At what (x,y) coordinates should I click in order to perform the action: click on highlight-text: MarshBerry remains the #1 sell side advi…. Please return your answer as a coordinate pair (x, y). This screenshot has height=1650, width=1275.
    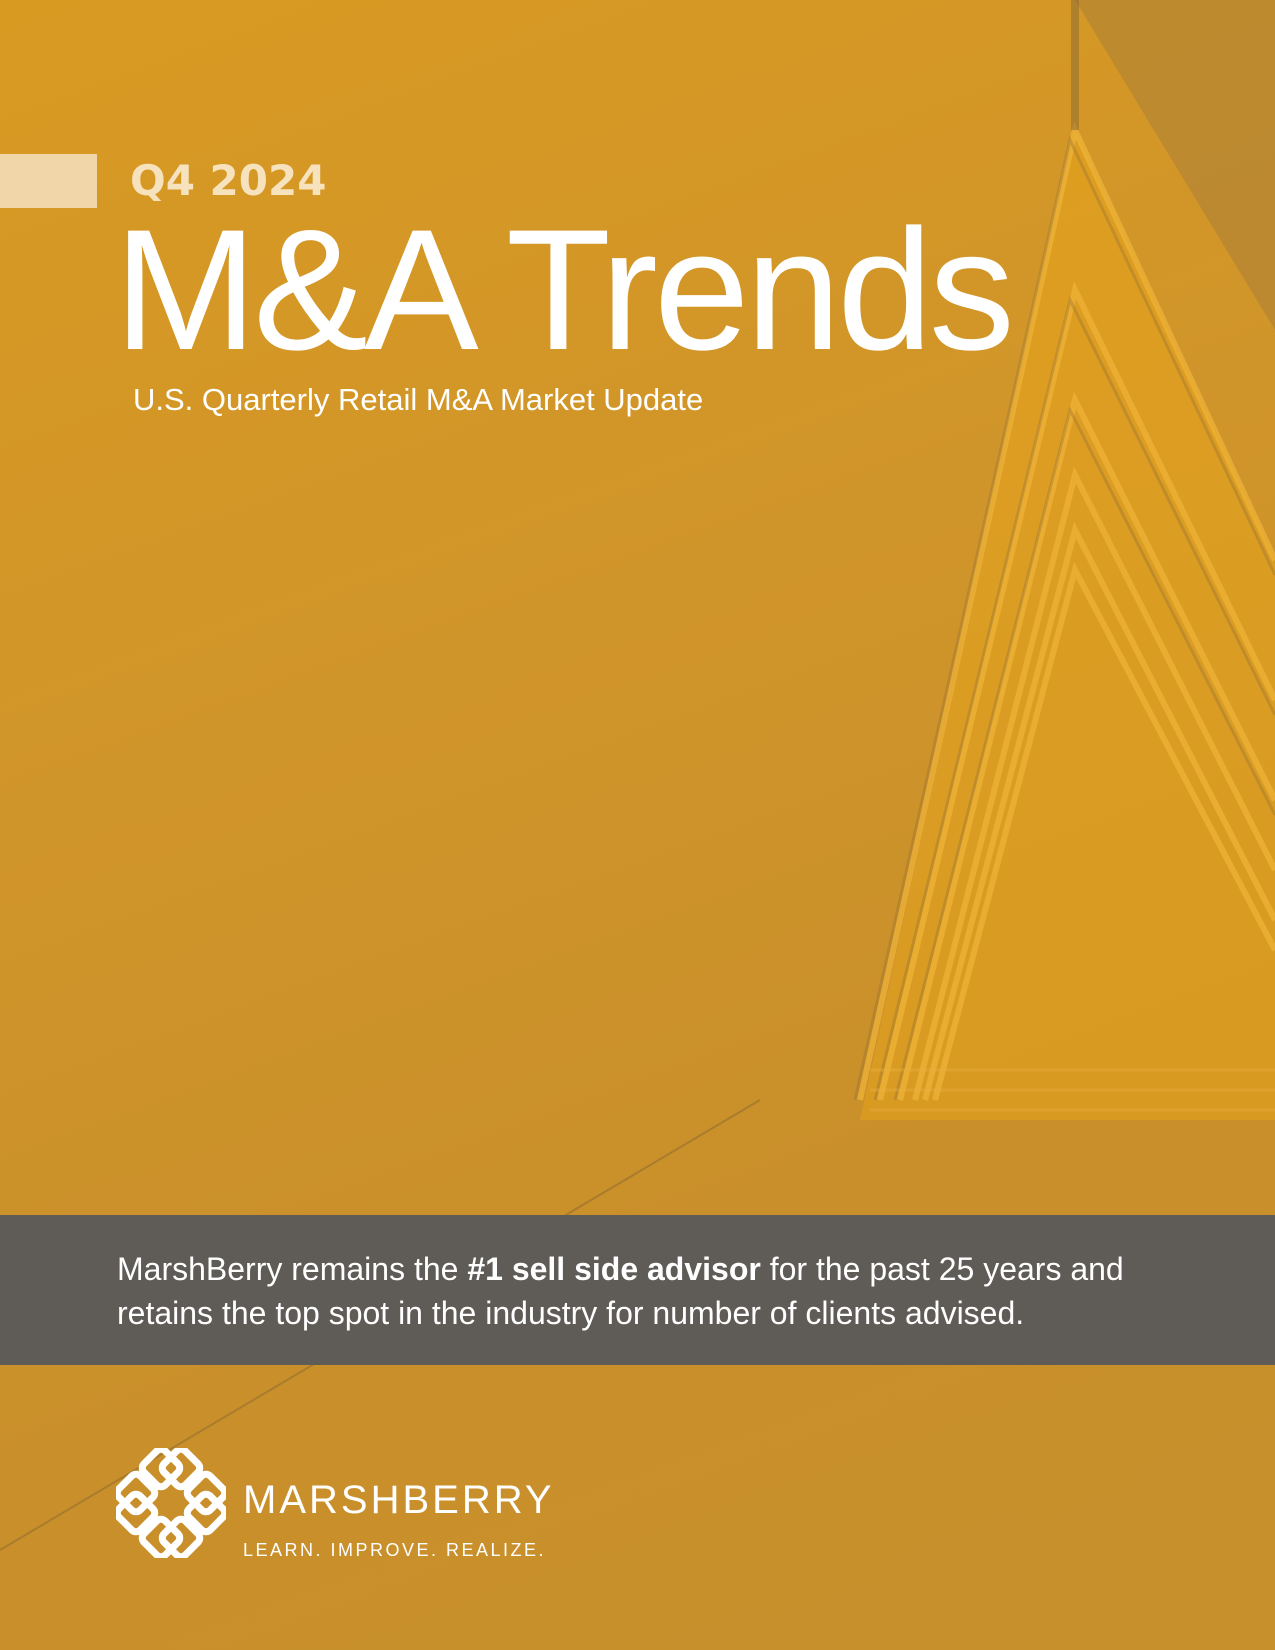
    Looking at the image, I should click on (667, 1291).